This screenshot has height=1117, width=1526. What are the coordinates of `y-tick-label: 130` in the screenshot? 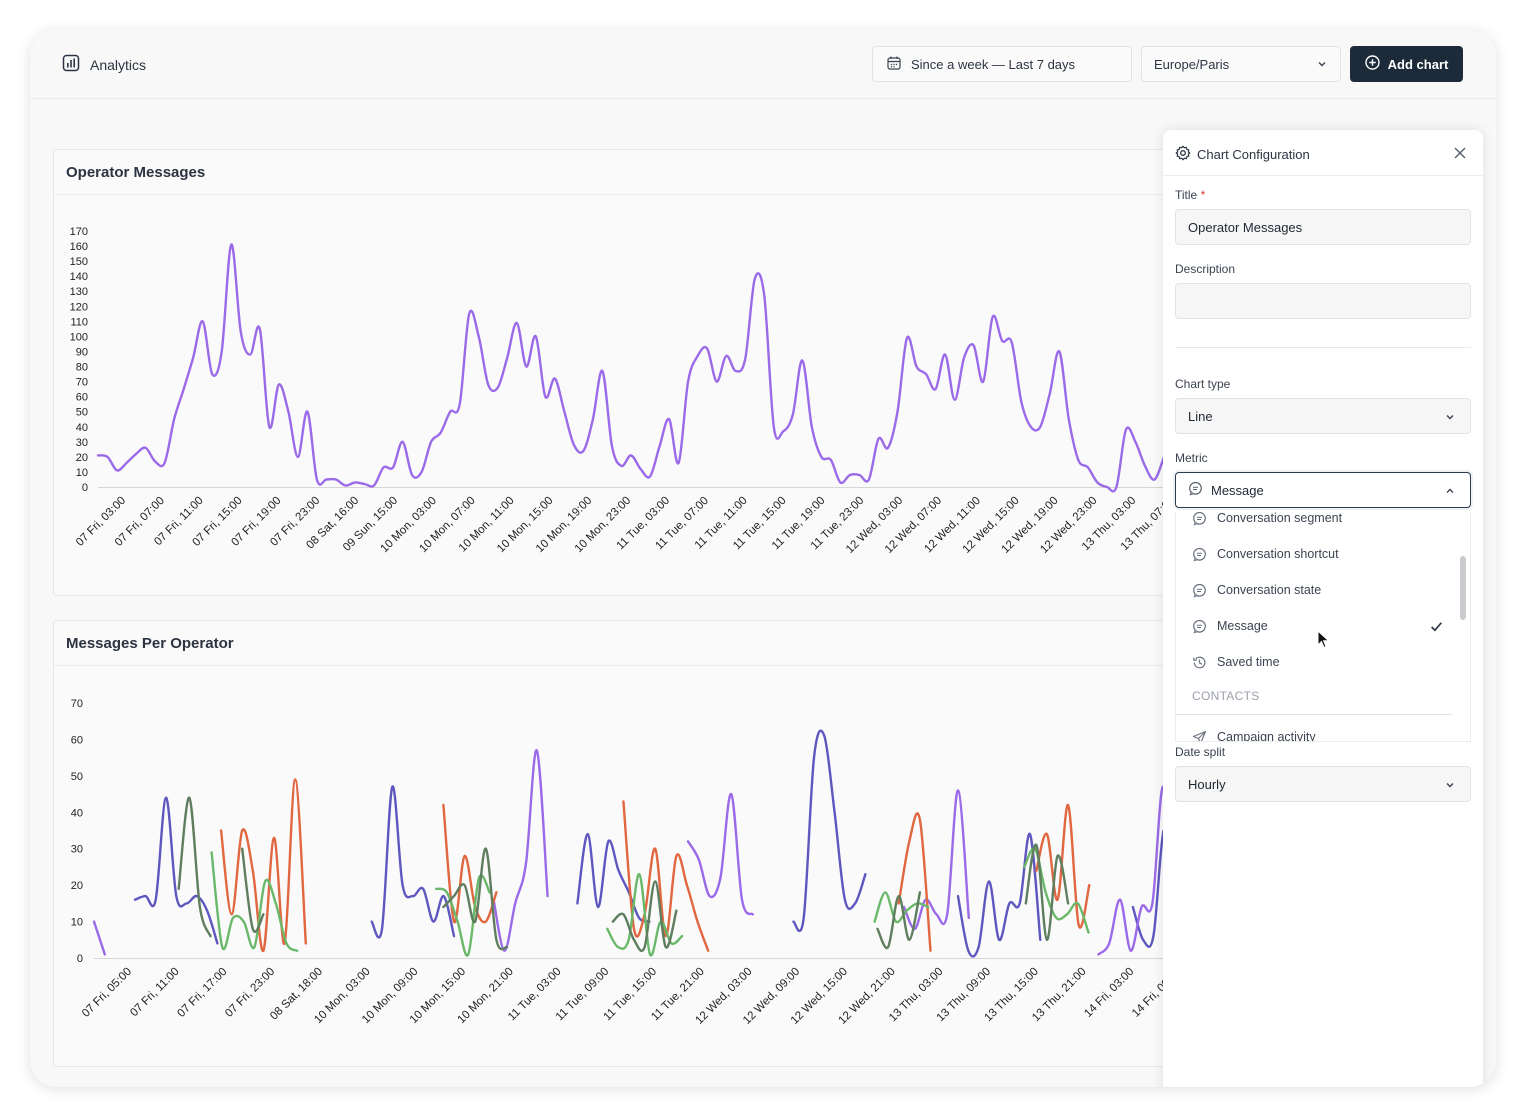 It's located at (79, 292).